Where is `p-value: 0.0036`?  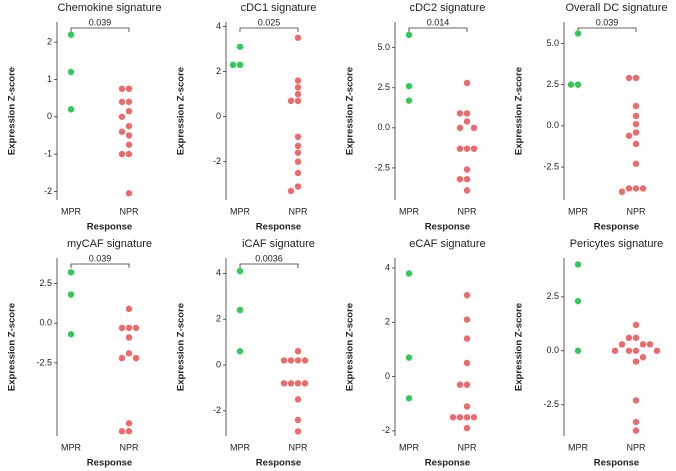 p-value: 0.0036 is located at coordinates (269, 258).